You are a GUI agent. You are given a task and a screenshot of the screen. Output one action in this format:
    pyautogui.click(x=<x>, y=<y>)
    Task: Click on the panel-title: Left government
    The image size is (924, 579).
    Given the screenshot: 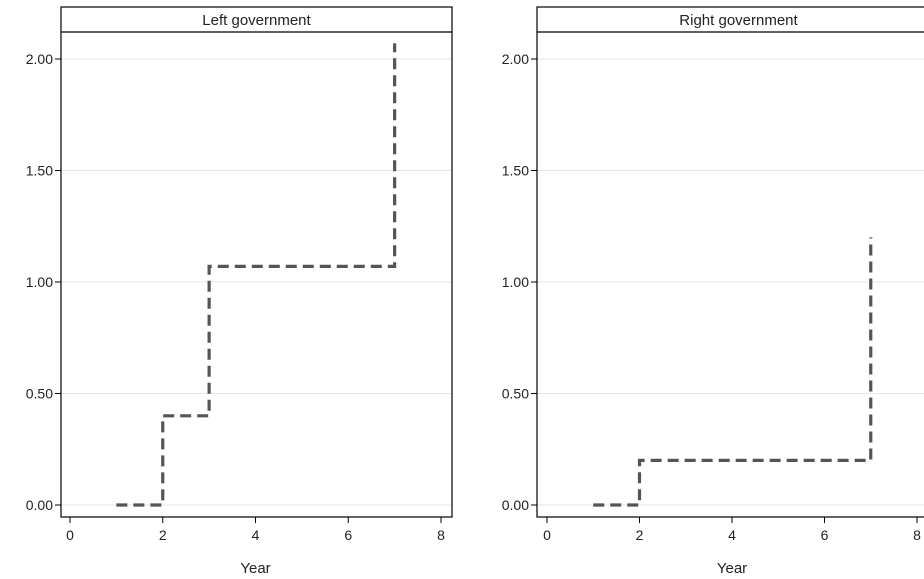 What is the action you would take?
    pyautogui.click(x=256, y=20)
    